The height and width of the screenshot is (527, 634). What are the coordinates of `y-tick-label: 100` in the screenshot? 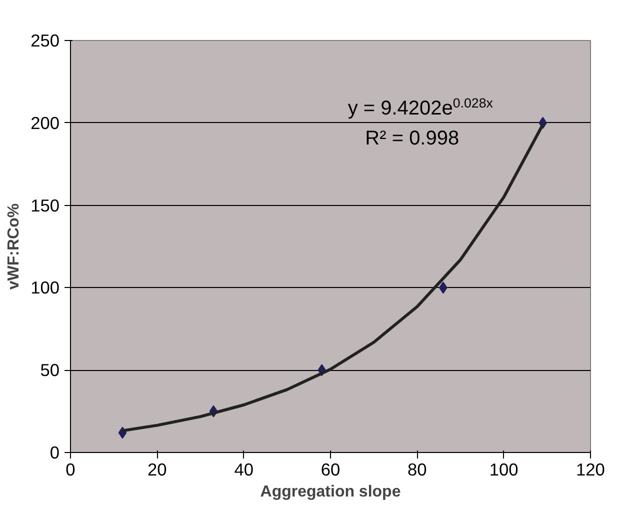 It's located at (45, 288).